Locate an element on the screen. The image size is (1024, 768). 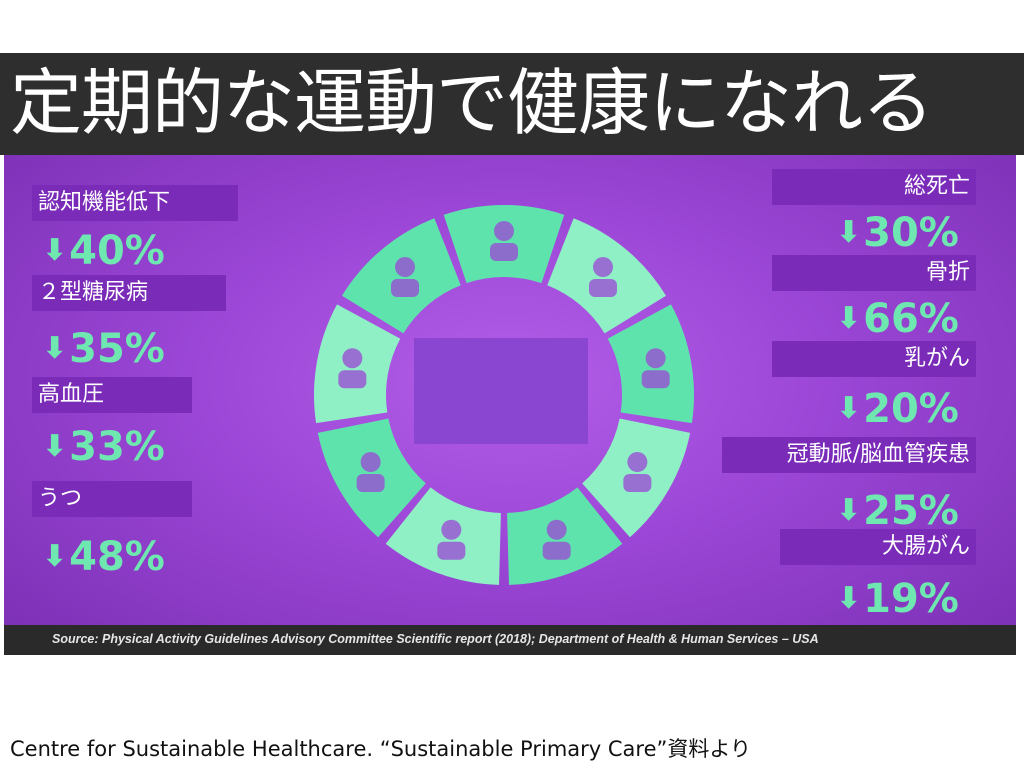
left-value-2: ⬇ 33% is located at coordinates (103, 447).